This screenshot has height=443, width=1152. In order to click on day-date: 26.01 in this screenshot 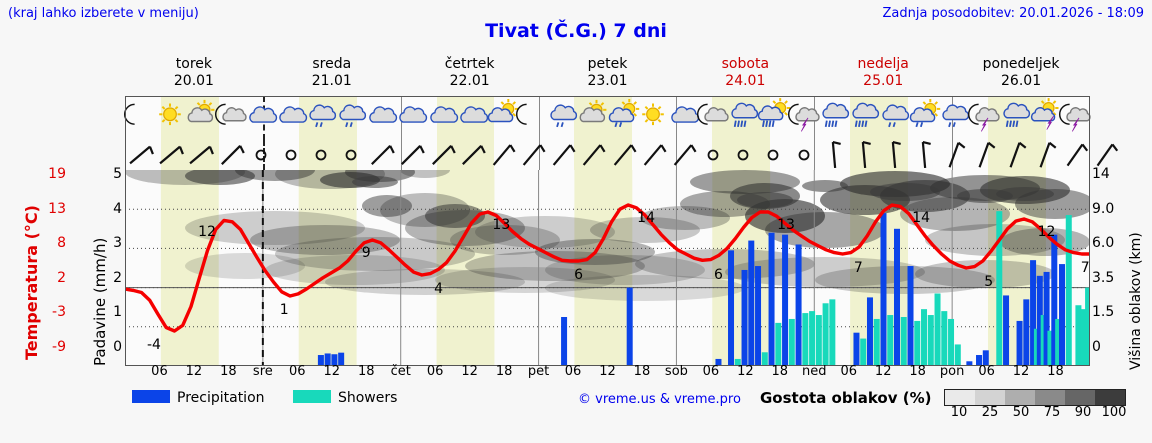, I will do `click(1021, 81)`.